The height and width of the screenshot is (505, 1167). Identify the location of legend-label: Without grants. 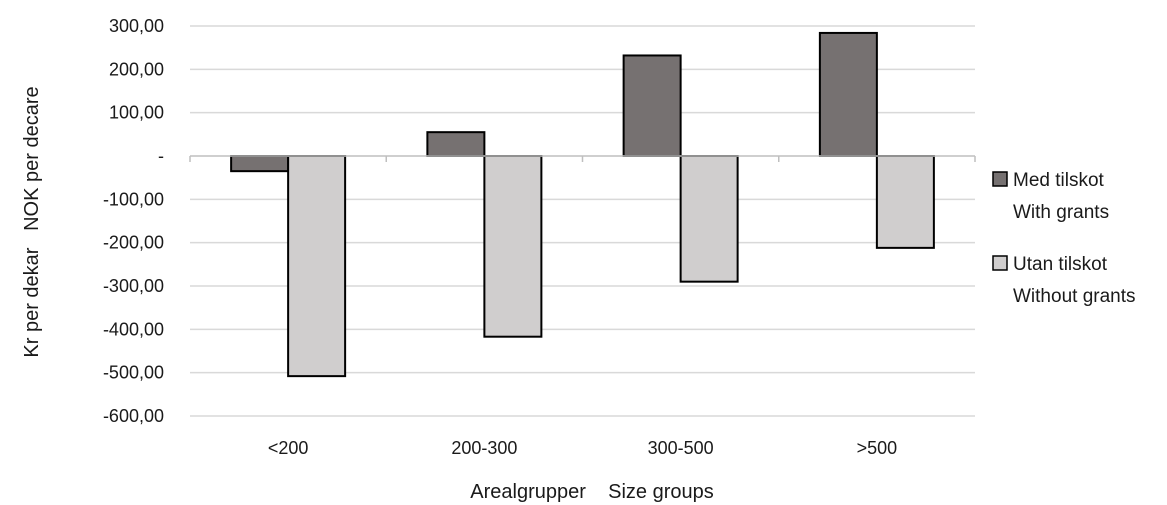
(1074, 296).